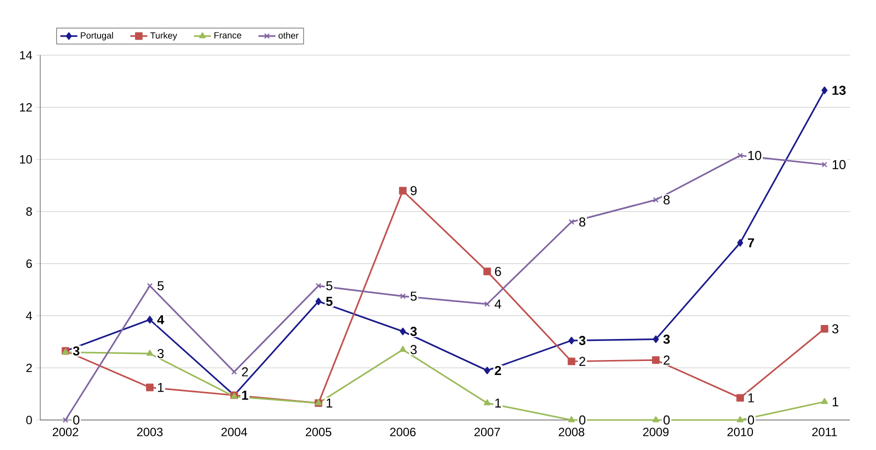  I want to click on x-tick-label: 2010, so click(740, 432).